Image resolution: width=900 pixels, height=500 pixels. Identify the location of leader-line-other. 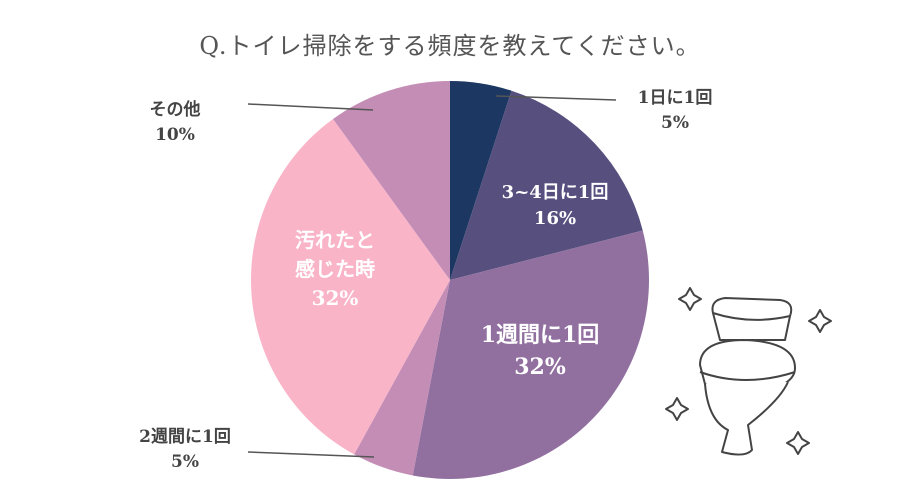
(310, 107).